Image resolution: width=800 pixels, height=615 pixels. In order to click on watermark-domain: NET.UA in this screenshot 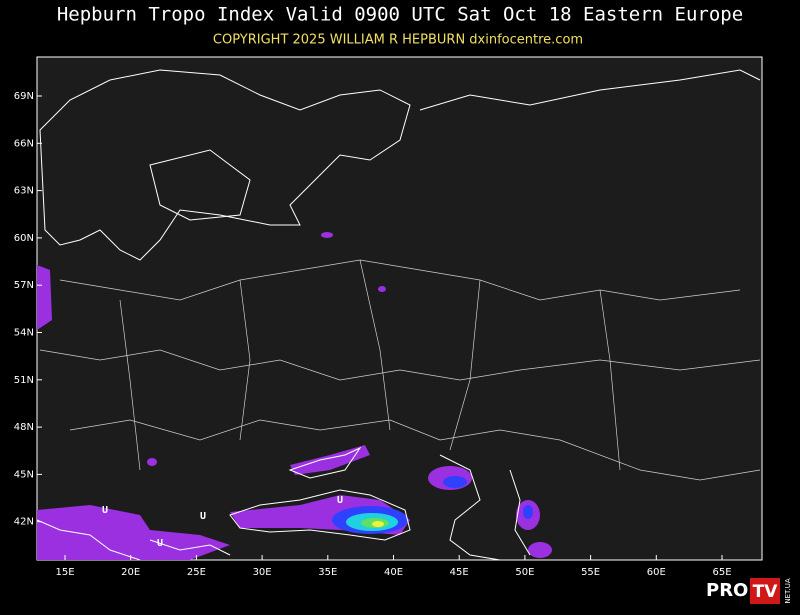, I will do `click(788, 590)`.